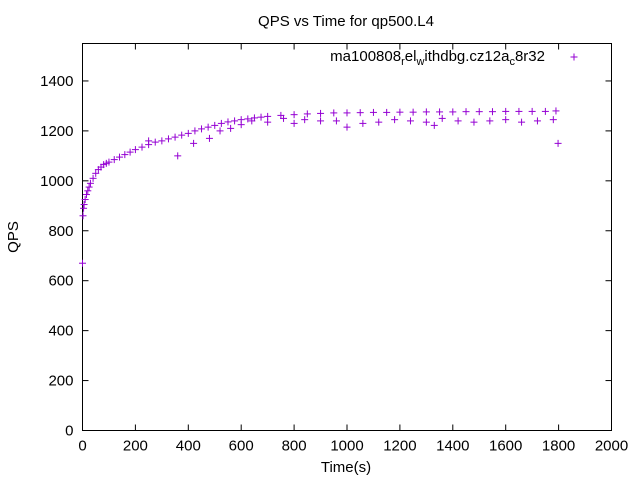 This screenshot has height=480, width=640. I want to click on y-axis-label: QPS, so click(13, 237).